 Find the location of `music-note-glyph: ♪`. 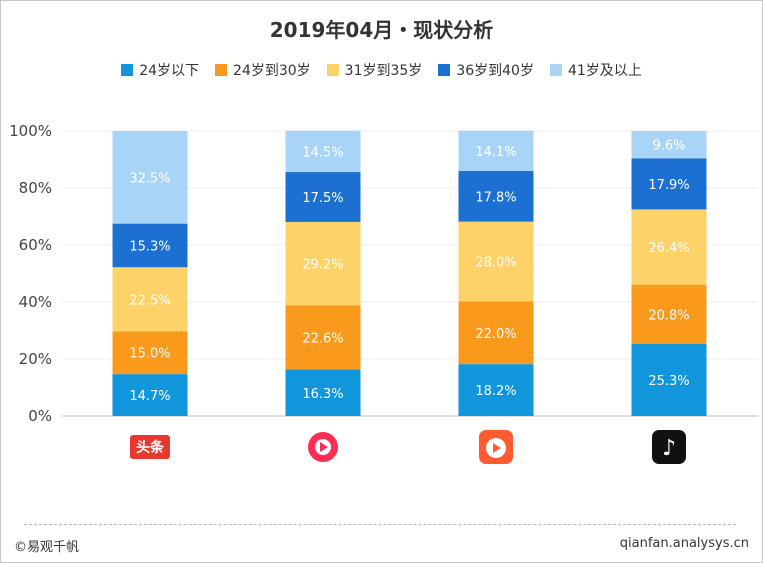

music-note-glyph: ♪ is located at coordinates (669, 448).